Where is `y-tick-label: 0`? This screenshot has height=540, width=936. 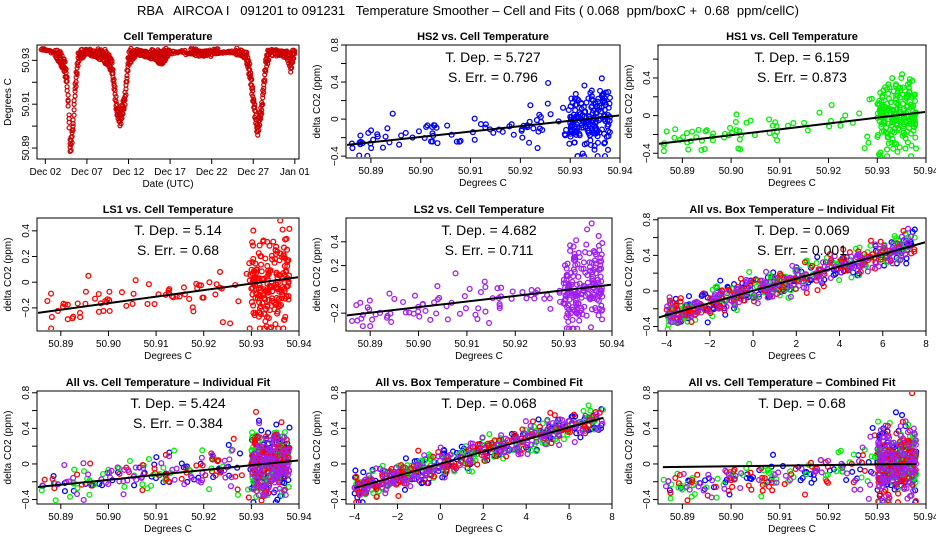
y-tick-label: 0 is located at coordinates (335, 119).